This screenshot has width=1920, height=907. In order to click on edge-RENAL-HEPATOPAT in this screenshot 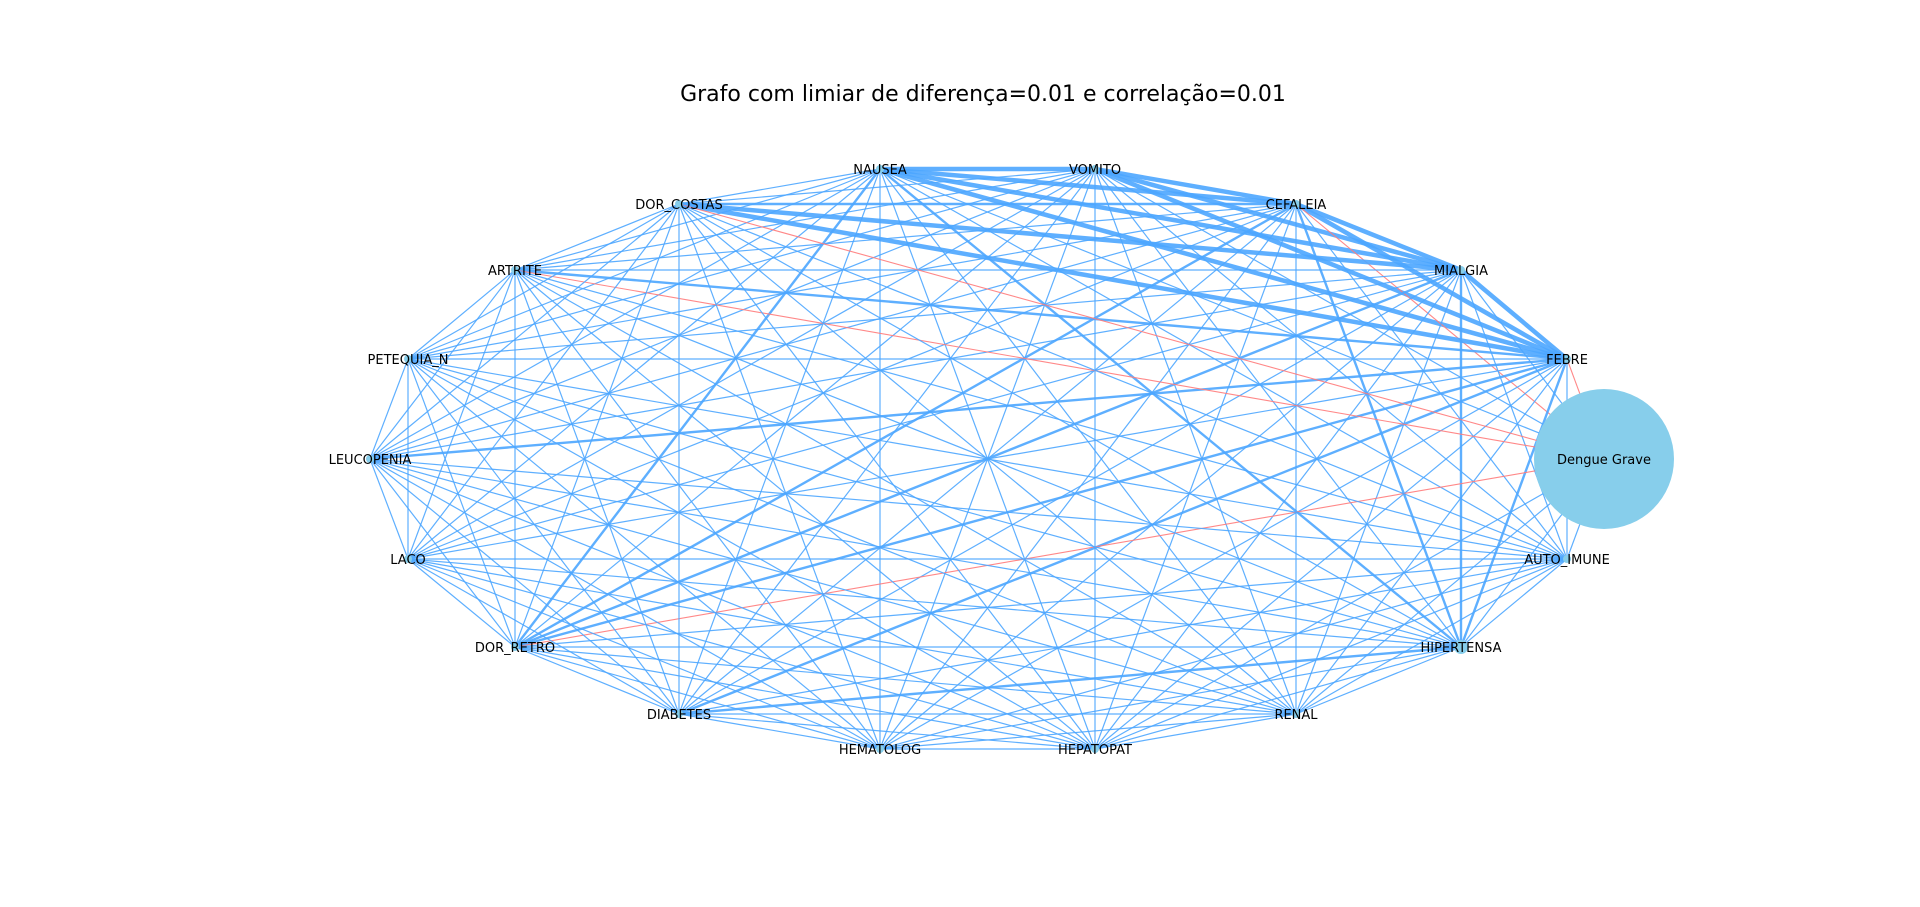, I will do `click(1195, 731)`.